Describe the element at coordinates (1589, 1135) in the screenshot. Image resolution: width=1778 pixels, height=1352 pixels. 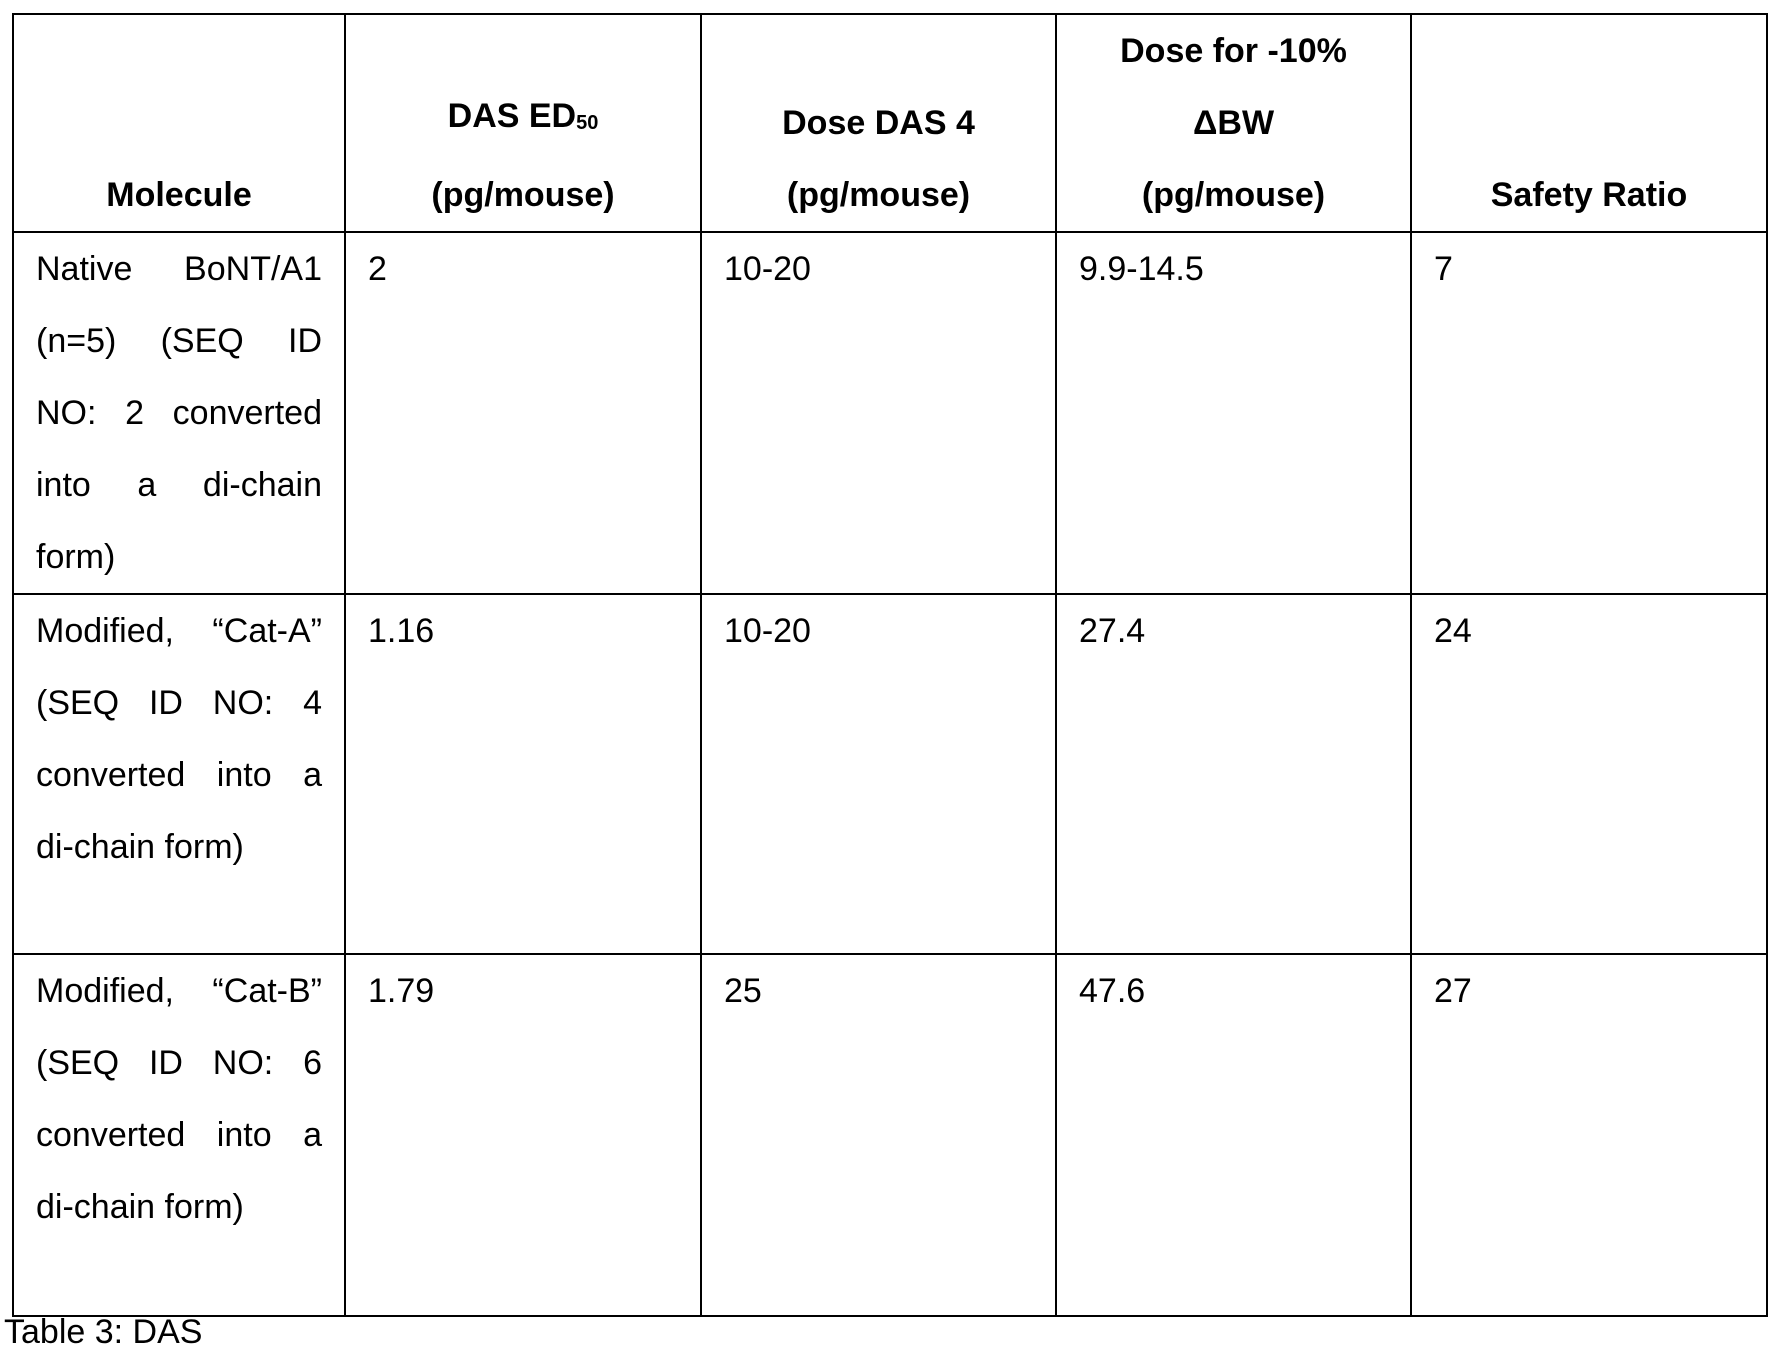
I see `cell-safety-ratio: 27` at that location.